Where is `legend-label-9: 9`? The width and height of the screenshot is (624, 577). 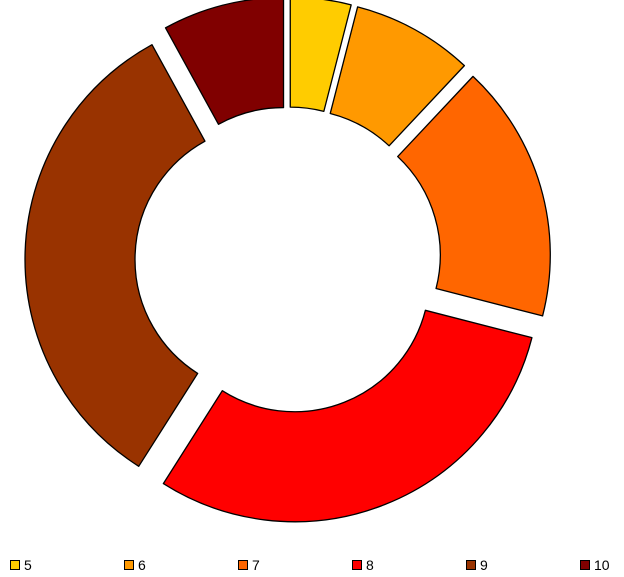
legend-label-9: 9 is located at coordinates (484, 565).